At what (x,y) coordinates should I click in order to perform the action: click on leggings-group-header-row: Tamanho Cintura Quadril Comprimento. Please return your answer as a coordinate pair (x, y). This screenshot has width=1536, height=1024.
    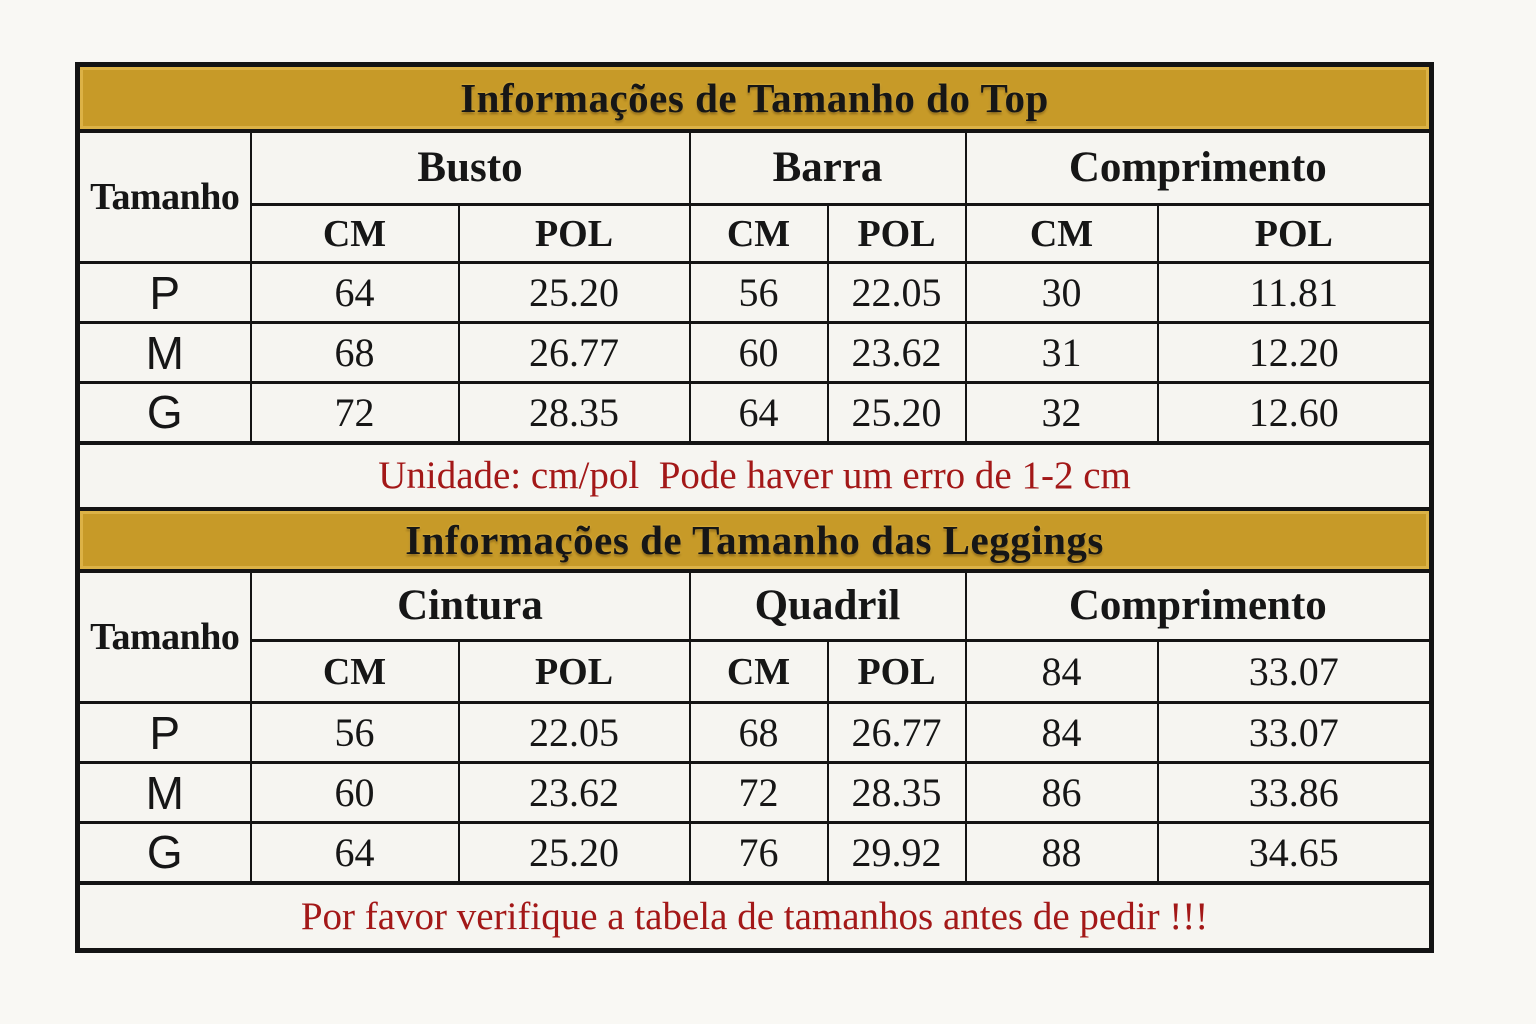
    Looking at the image, I should click on (754, 636).